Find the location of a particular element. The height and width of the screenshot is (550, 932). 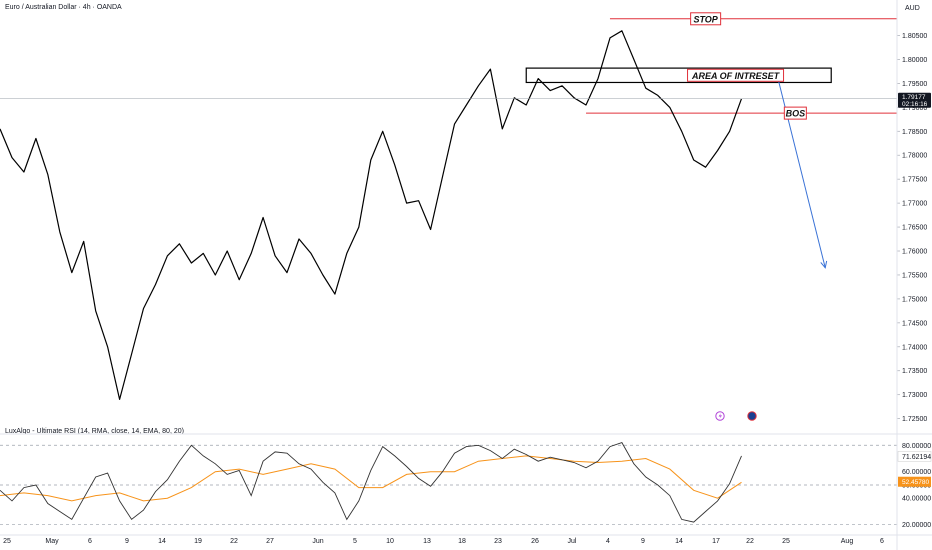

rsi-panel is located at coordinates (448, 484).